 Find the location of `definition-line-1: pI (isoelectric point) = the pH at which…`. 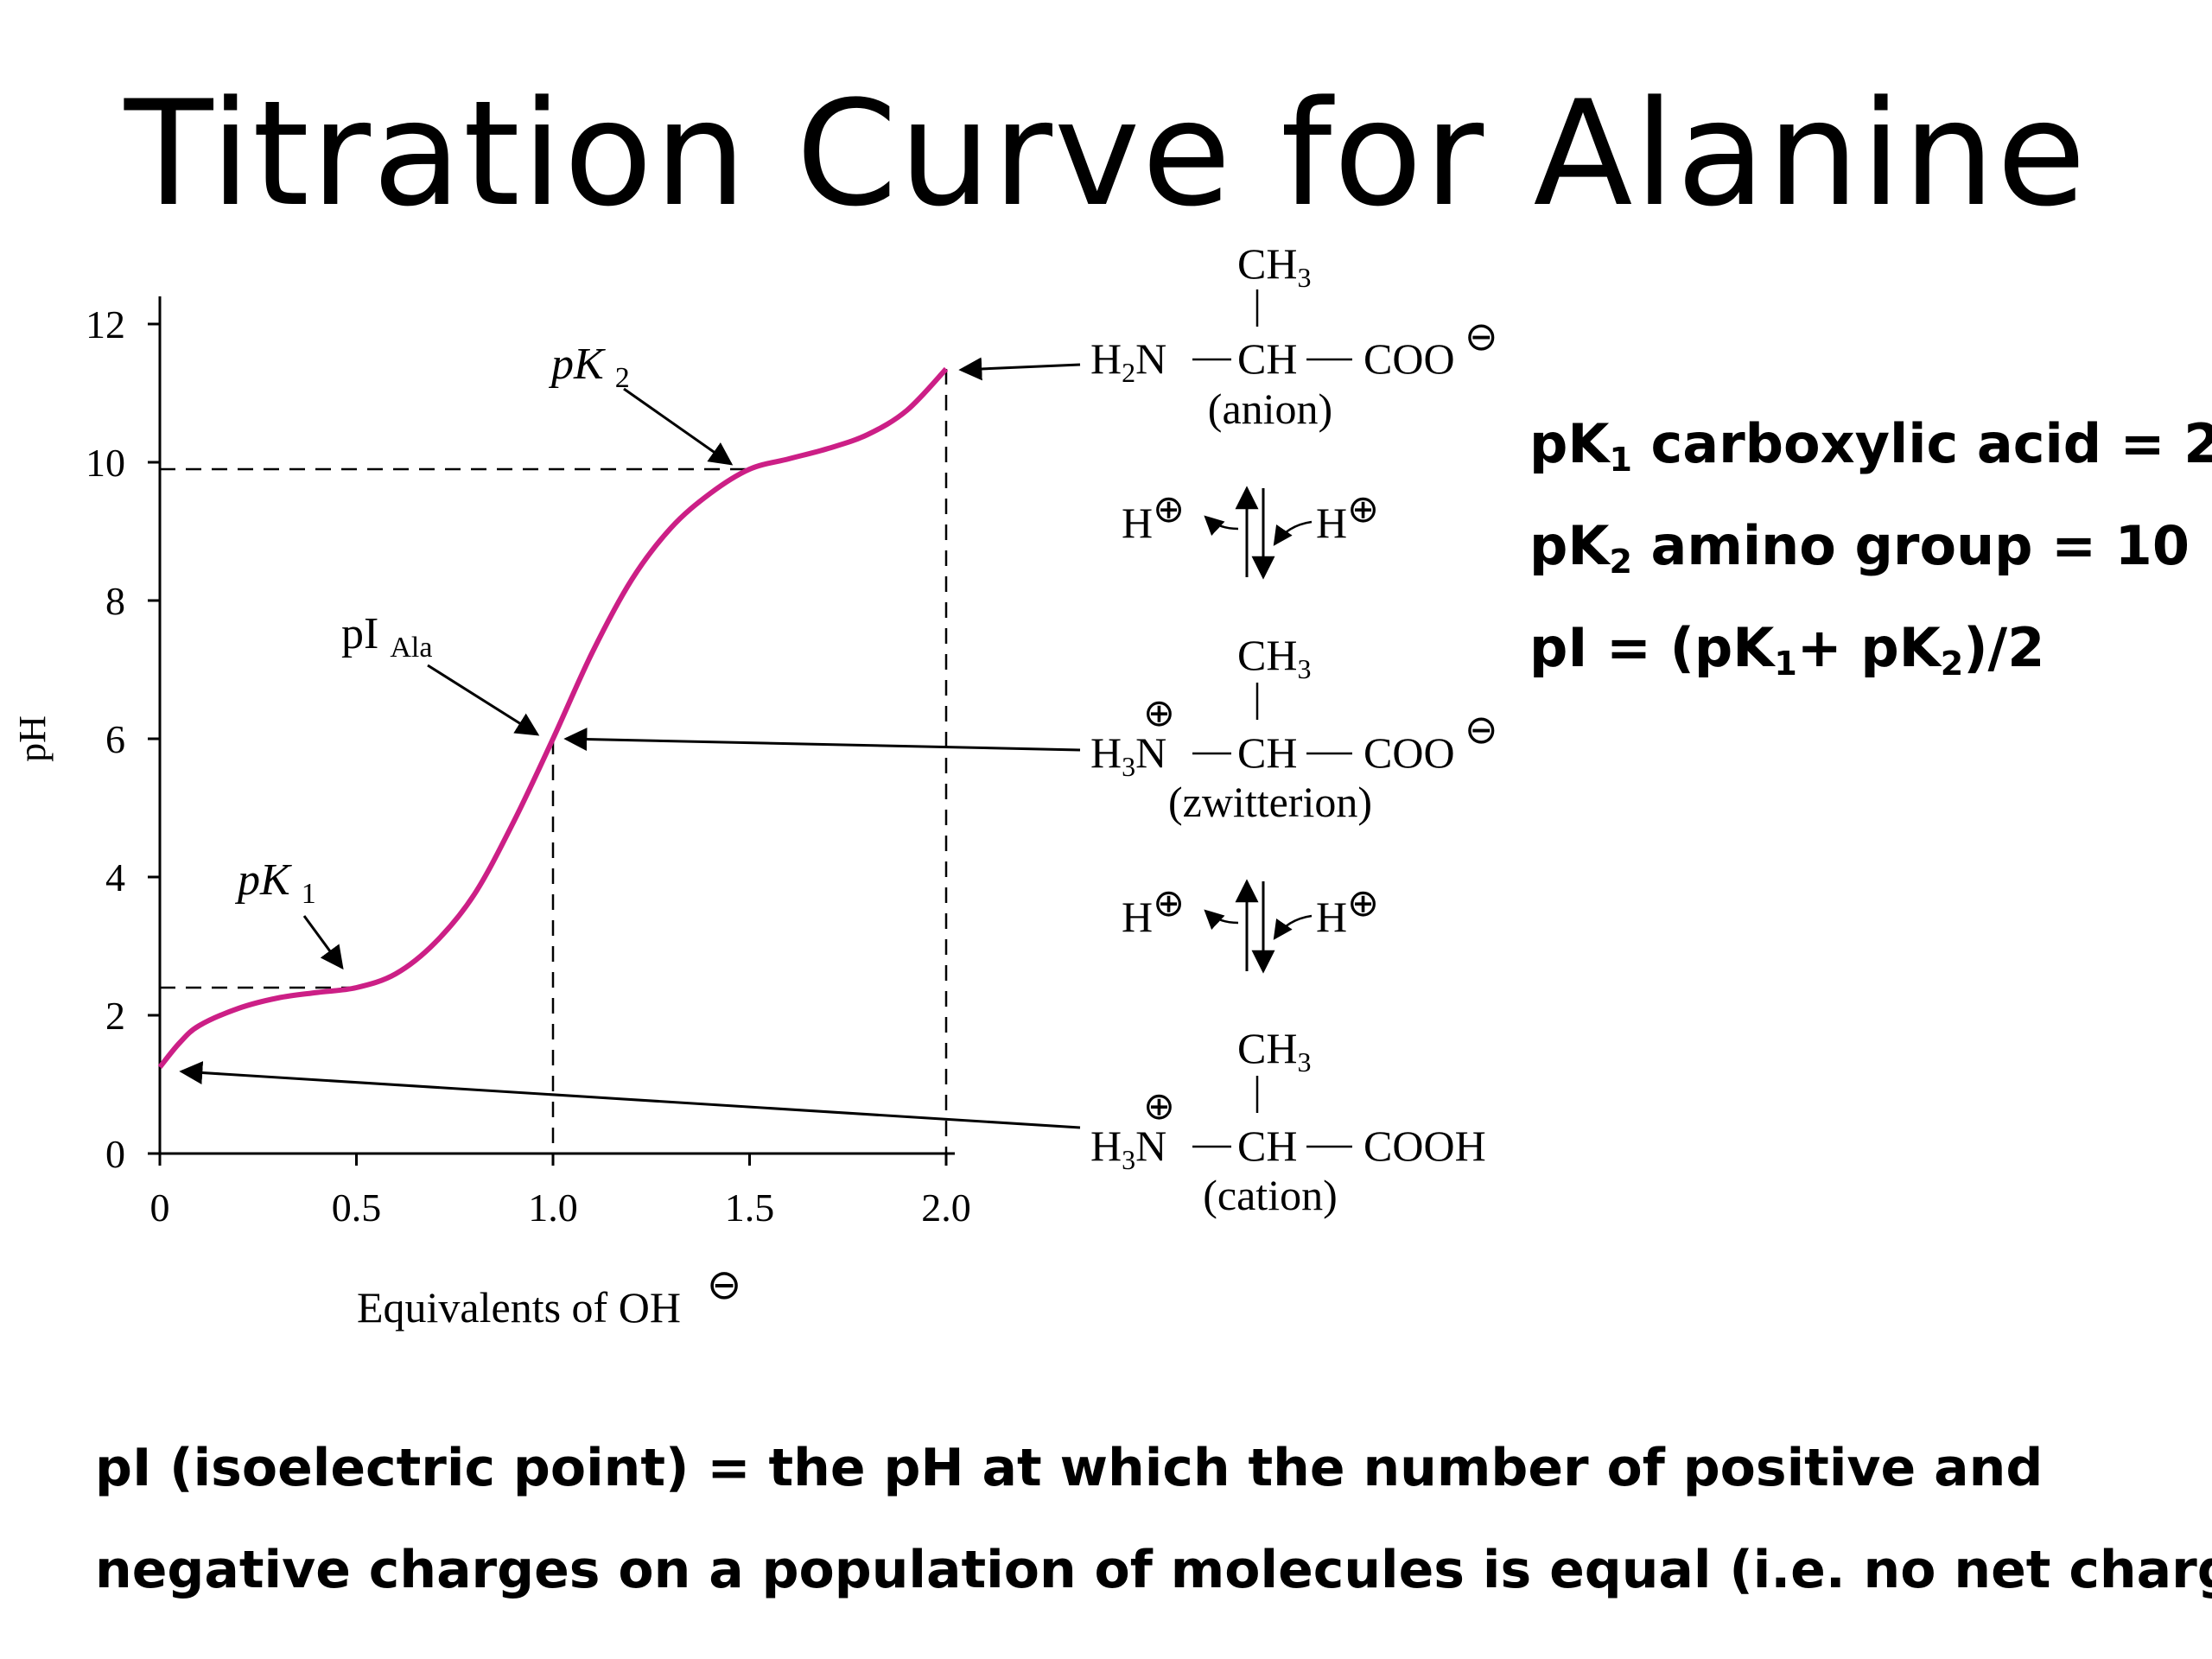

definition-line-1: pI (isoelectric point) = the pH at which… is located at coordinates (1069, 1468).